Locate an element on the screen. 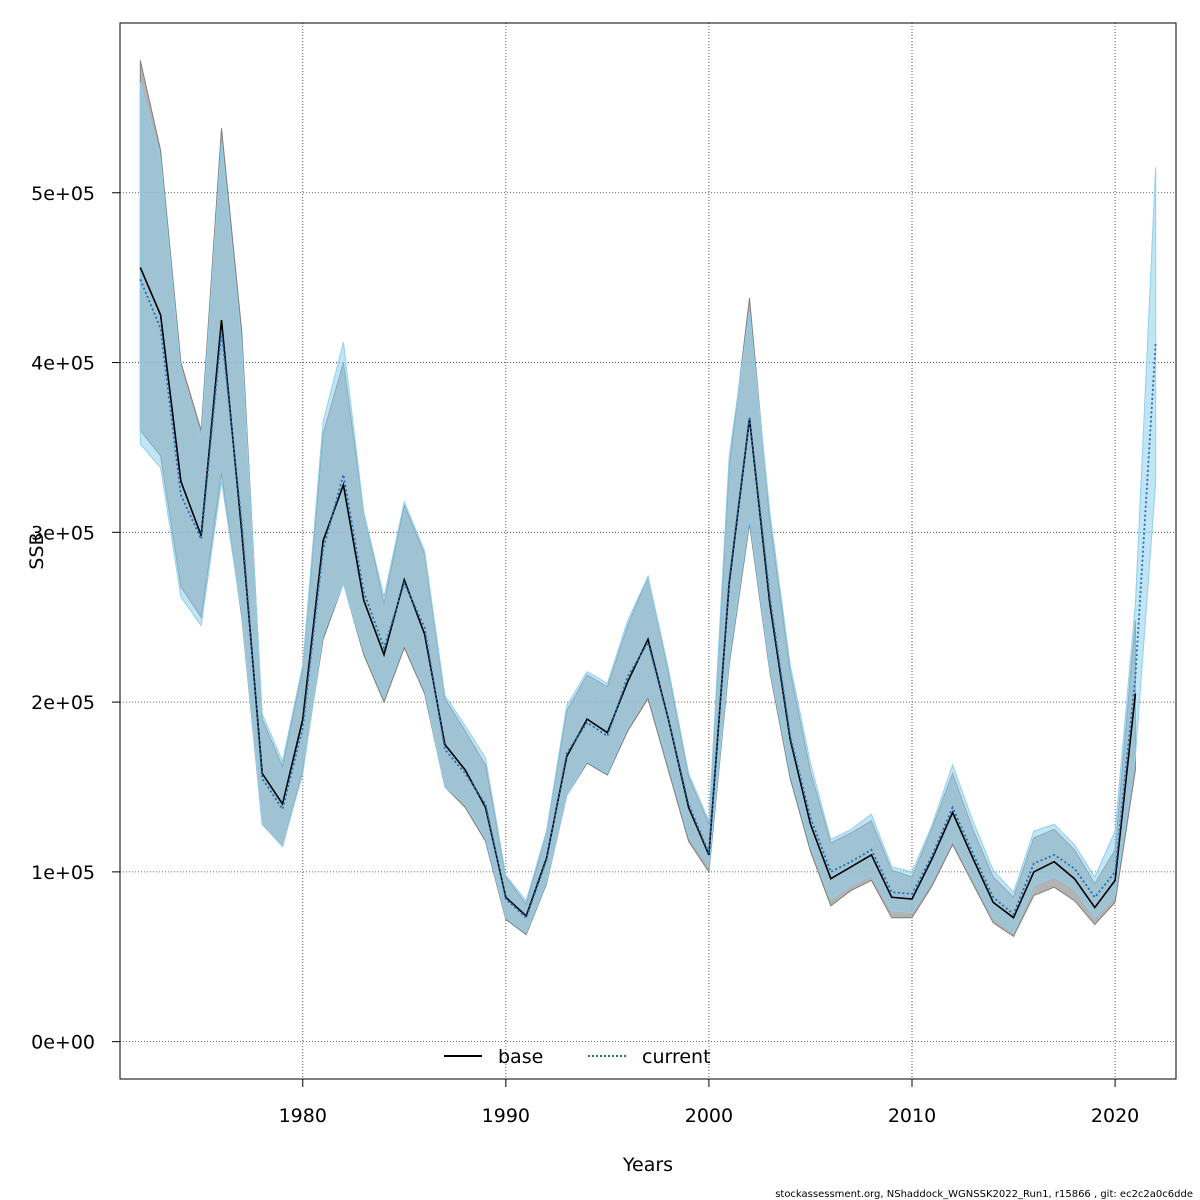 The height and width of the screenshot is (1200, 1200). y-tick-label: 3e+05 is located at coordinates (63, 533).